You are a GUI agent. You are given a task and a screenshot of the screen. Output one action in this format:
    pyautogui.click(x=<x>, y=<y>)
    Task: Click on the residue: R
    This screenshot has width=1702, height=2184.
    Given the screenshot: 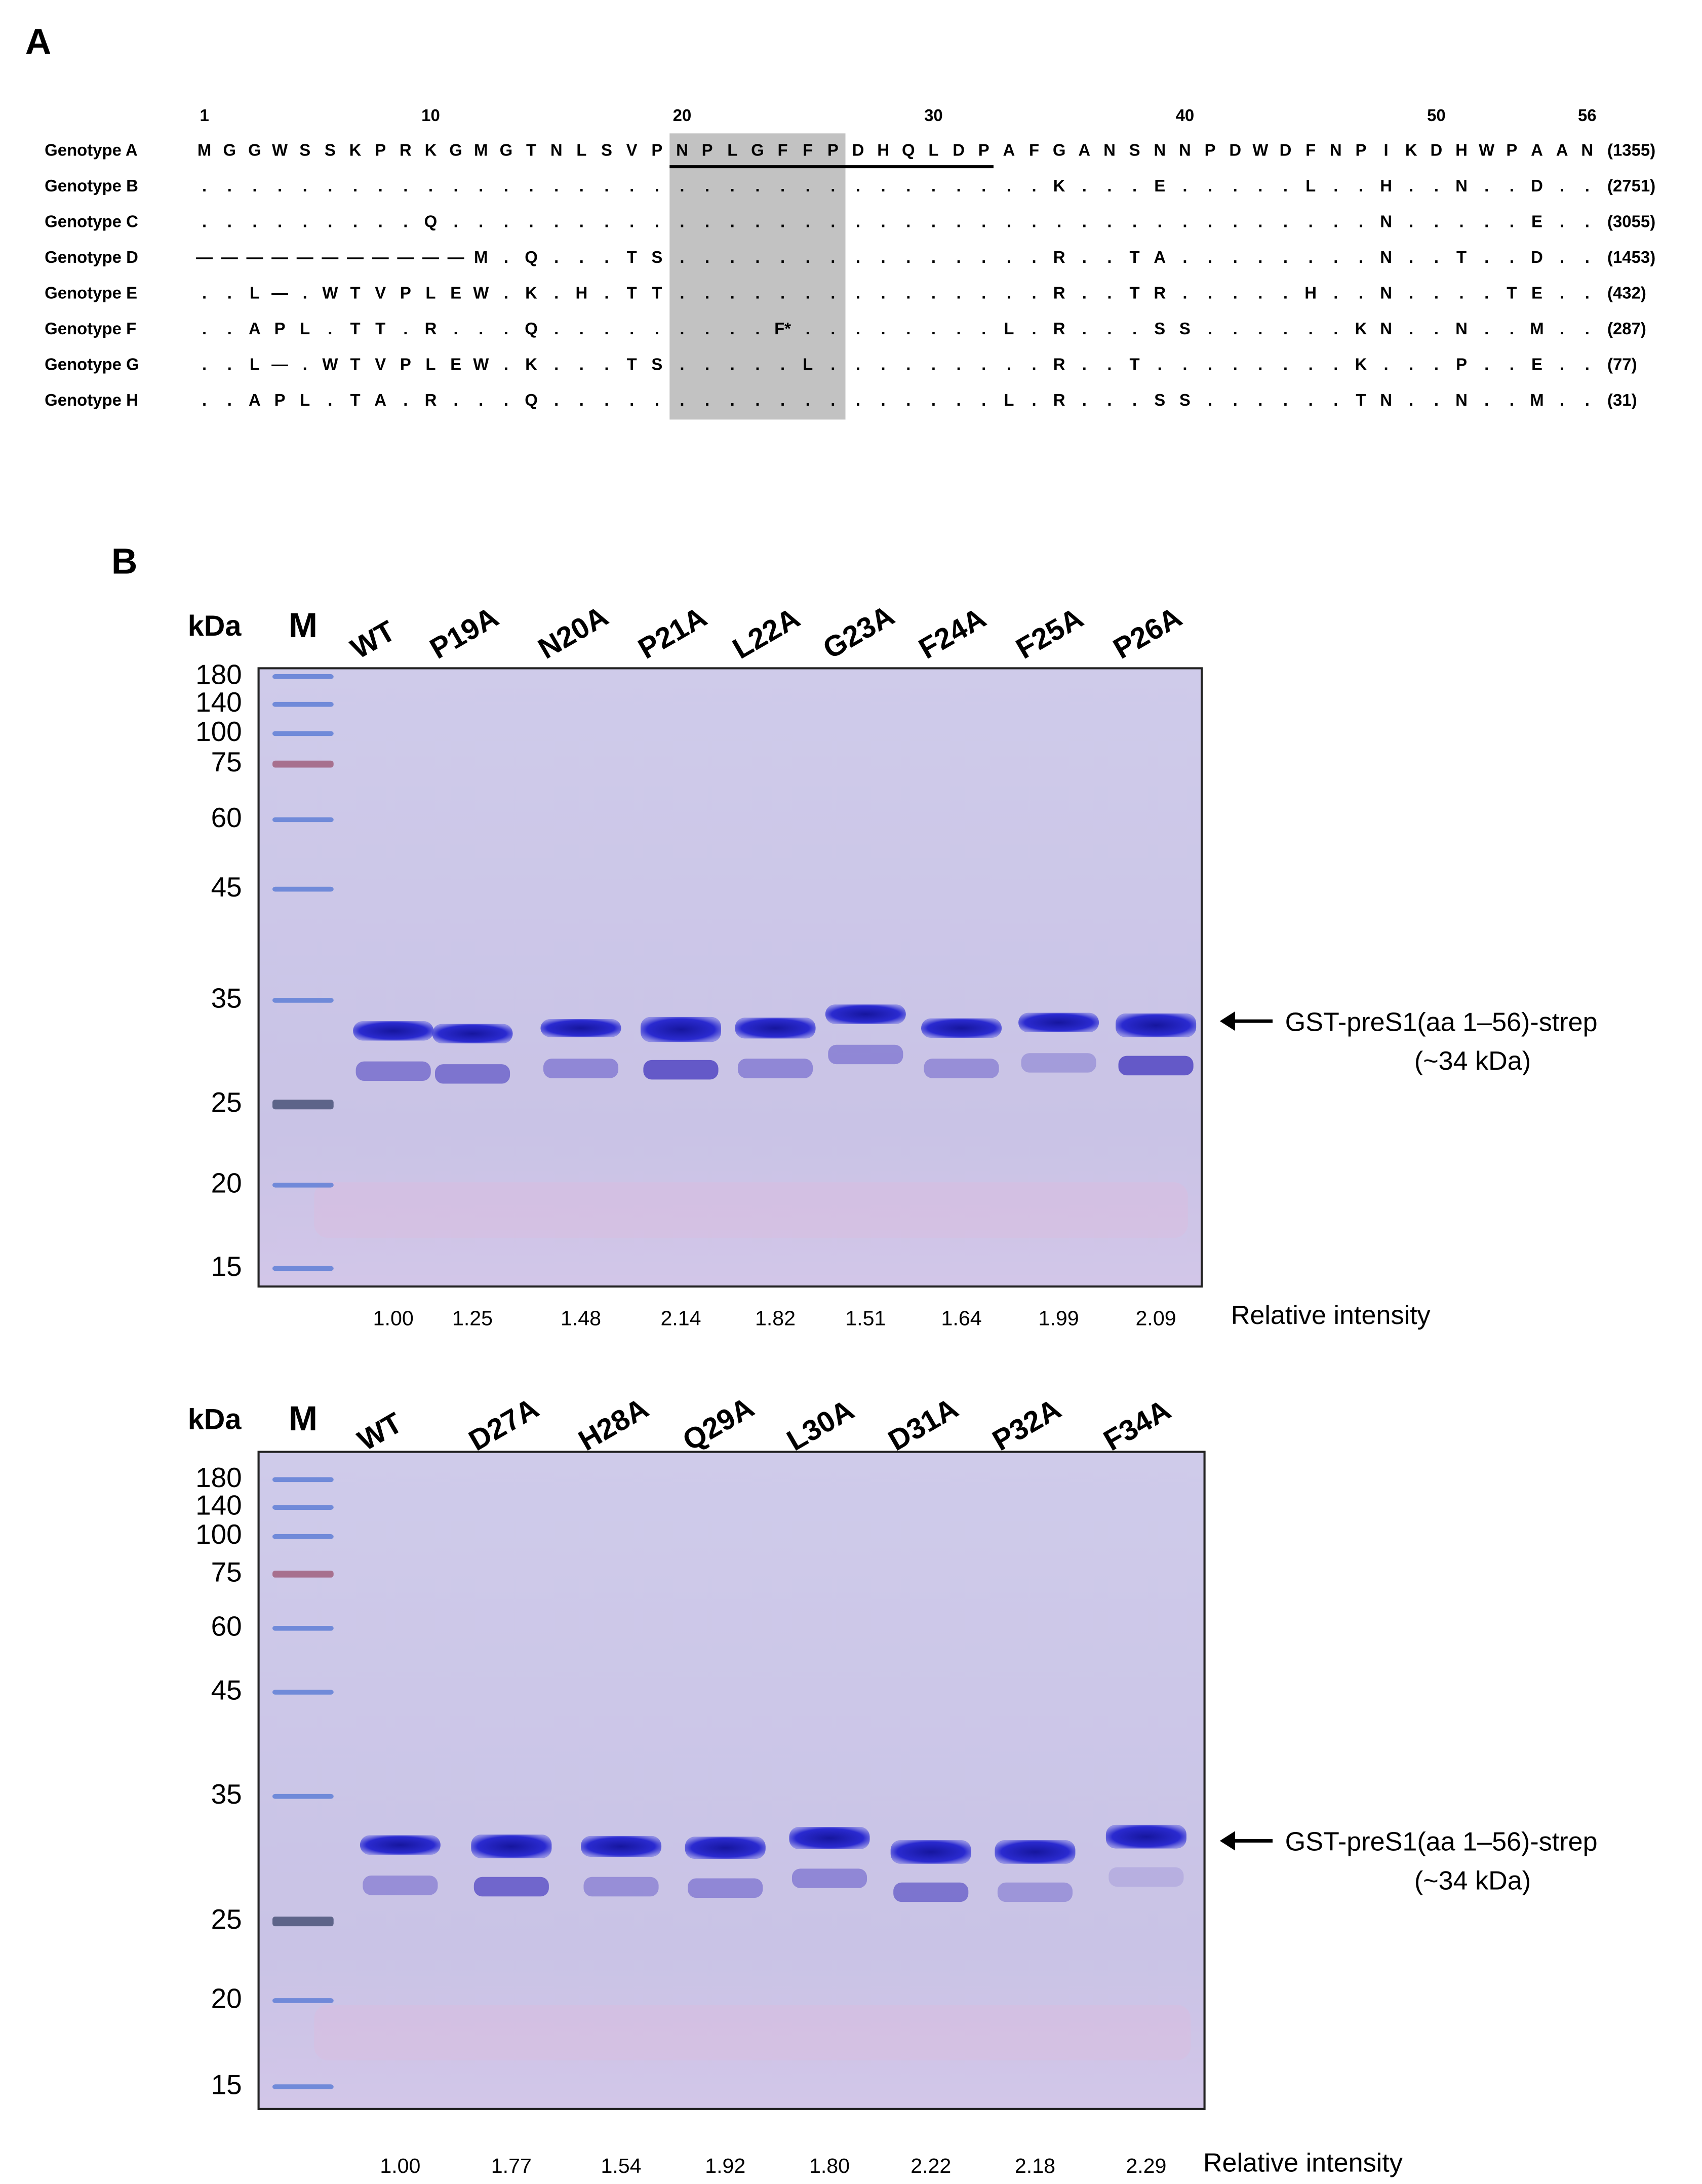 What is the action you would take?
    pyautogui.click(x=431, y=400)
    